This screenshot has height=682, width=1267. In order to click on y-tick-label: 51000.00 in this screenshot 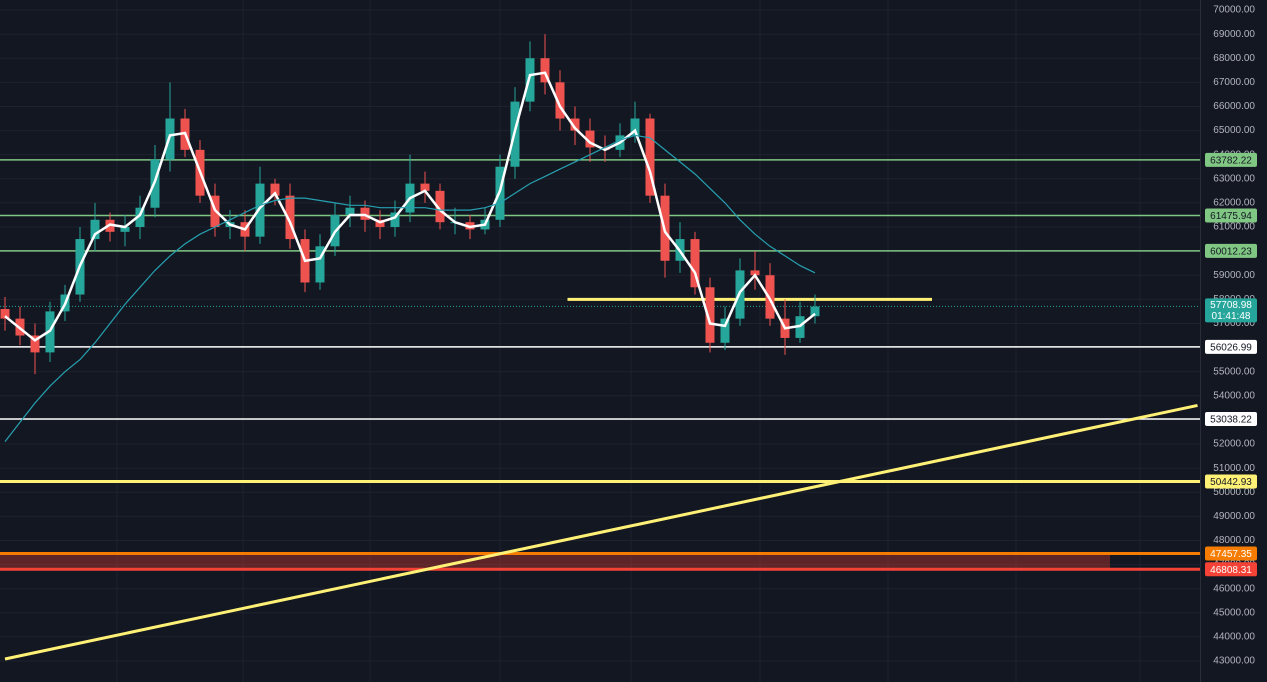, I will do `click(1234, 468)`.